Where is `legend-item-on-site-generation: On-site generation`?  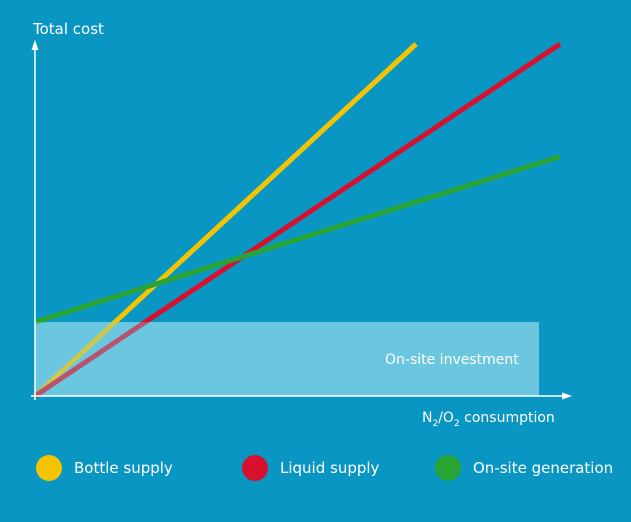 legend-item-on-site-generation: On-site generation is located at coordinates (524, 468).